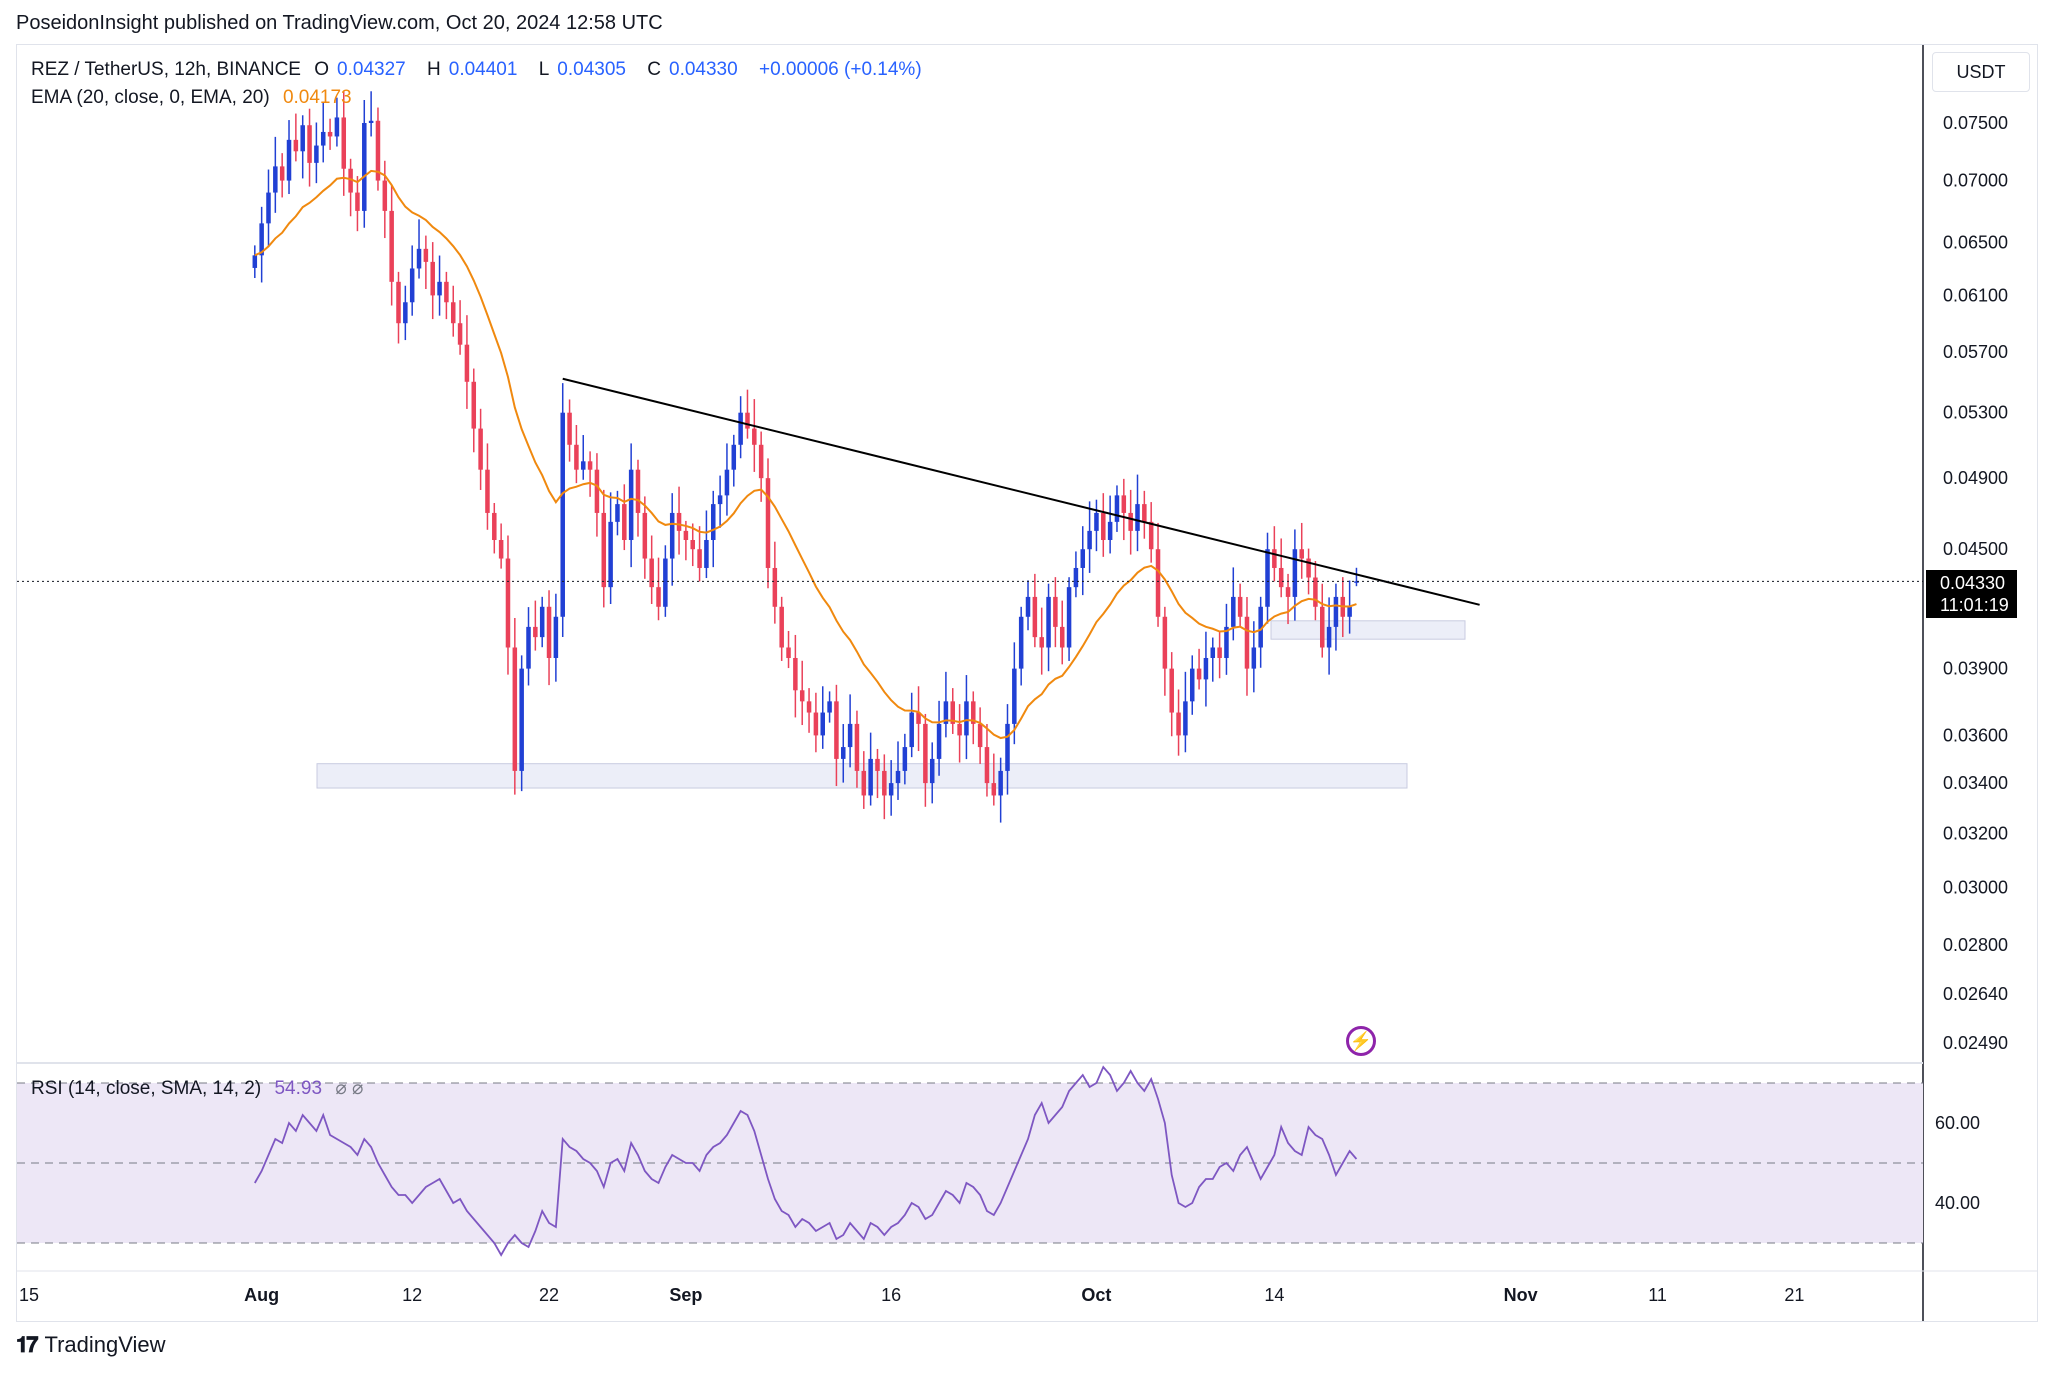 This screenshot has height=1374, width=2048. What do you see at coordinates (1021, 491) in the screenshot?
I see `trendline` at bounding box center [1021, 491].